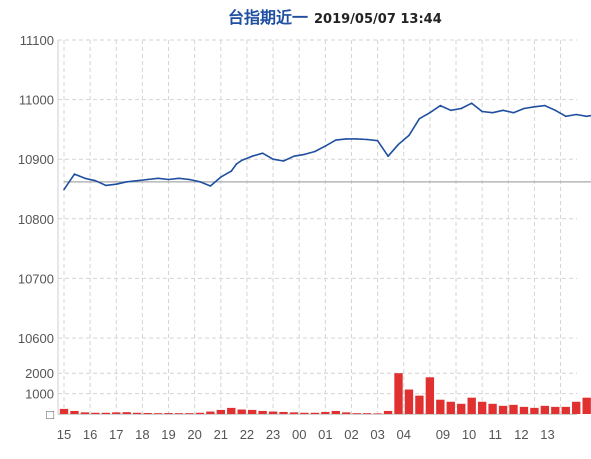  What do you see at coordinates (325, 434) in the screenshot?
I see `x-tick-label: 01` at bounding box center [325, 434].